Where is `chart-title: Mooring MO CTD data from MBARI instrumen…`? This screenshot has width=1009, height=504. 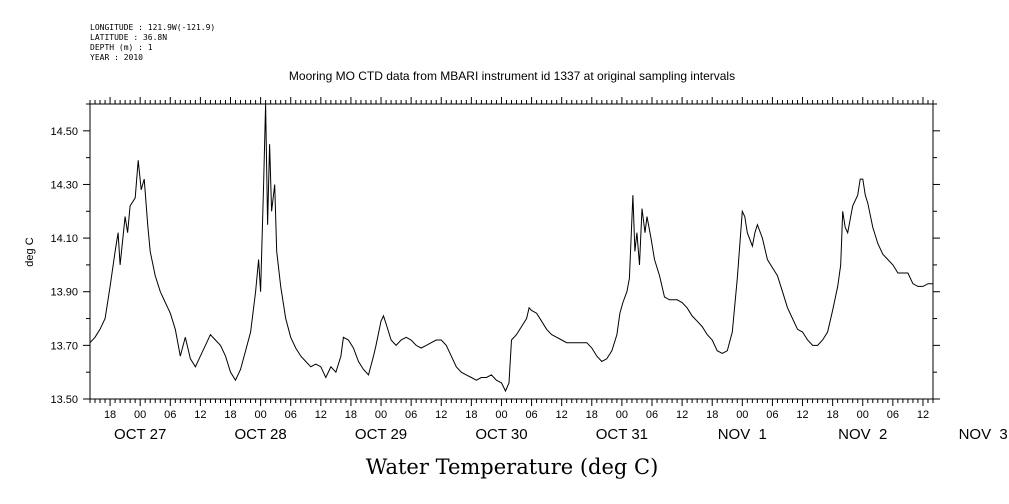 chart-title: Mooring MO CTD data from MBARI instrumen… is located at coordinates (512, 76).